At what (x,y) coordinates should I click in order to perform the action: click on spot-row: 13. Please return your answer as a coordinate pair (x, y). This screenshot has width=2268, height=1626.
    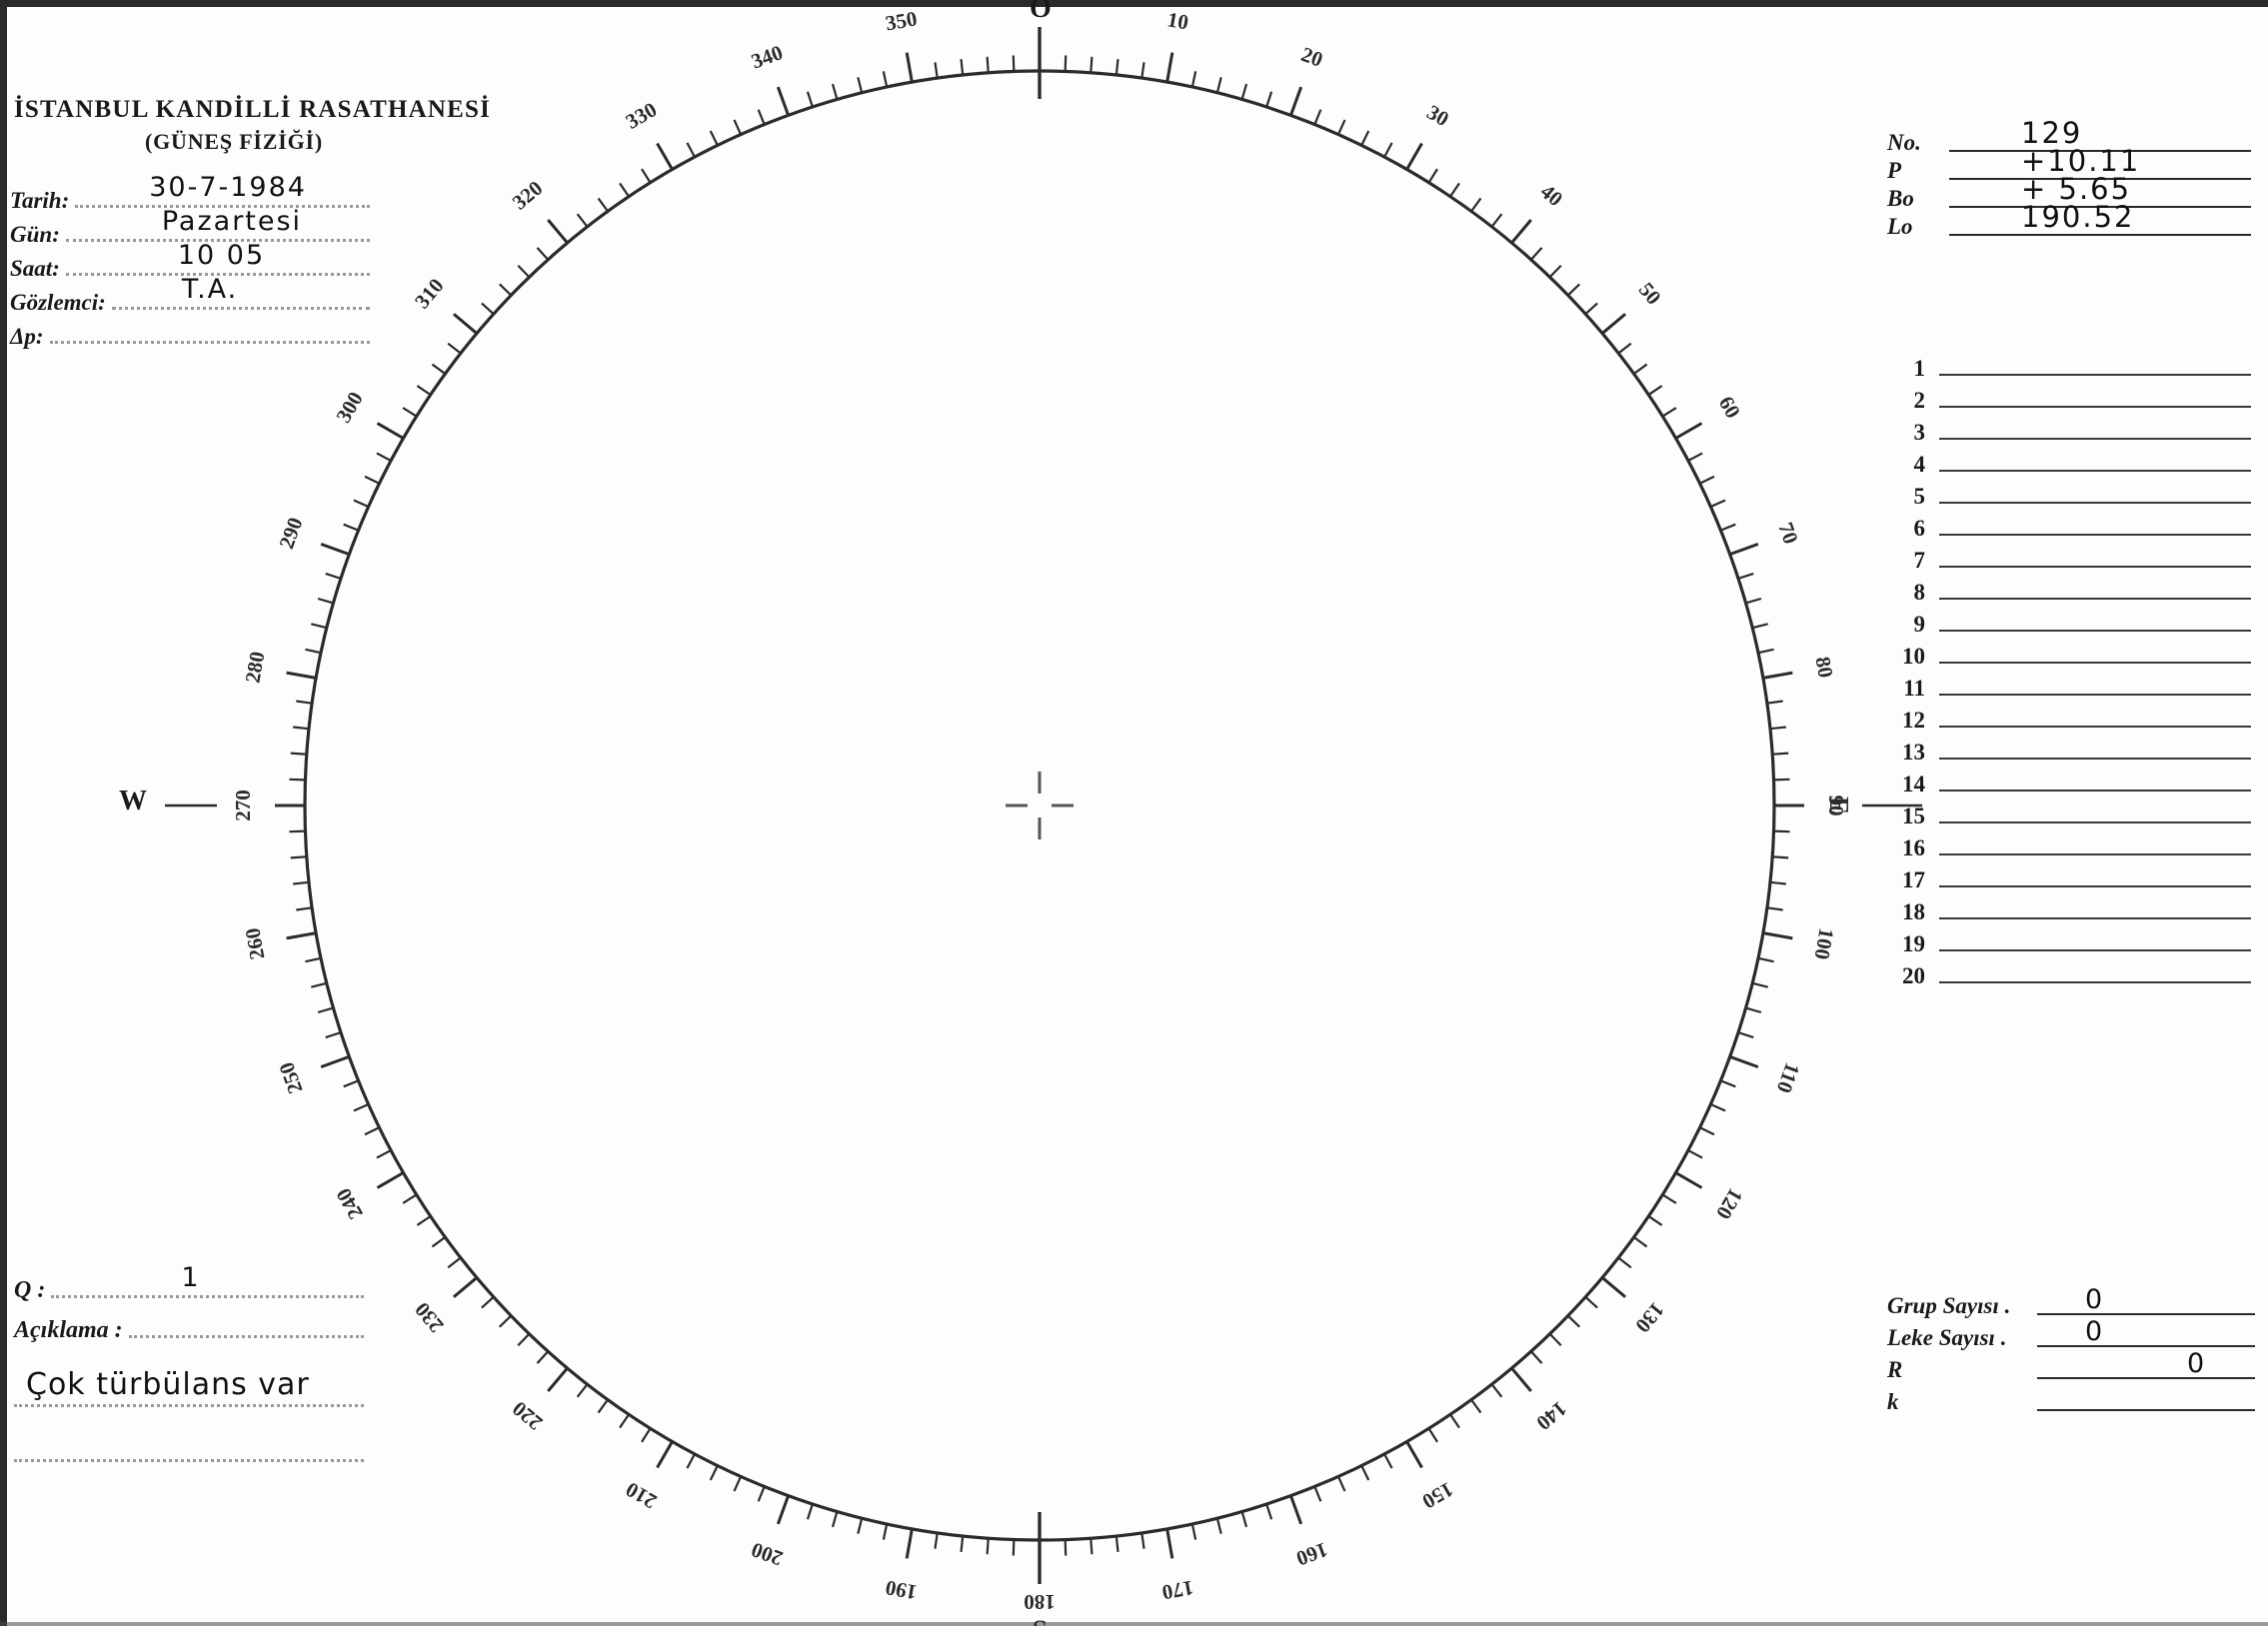
    Looking at the image, I should click on (2065, 748).